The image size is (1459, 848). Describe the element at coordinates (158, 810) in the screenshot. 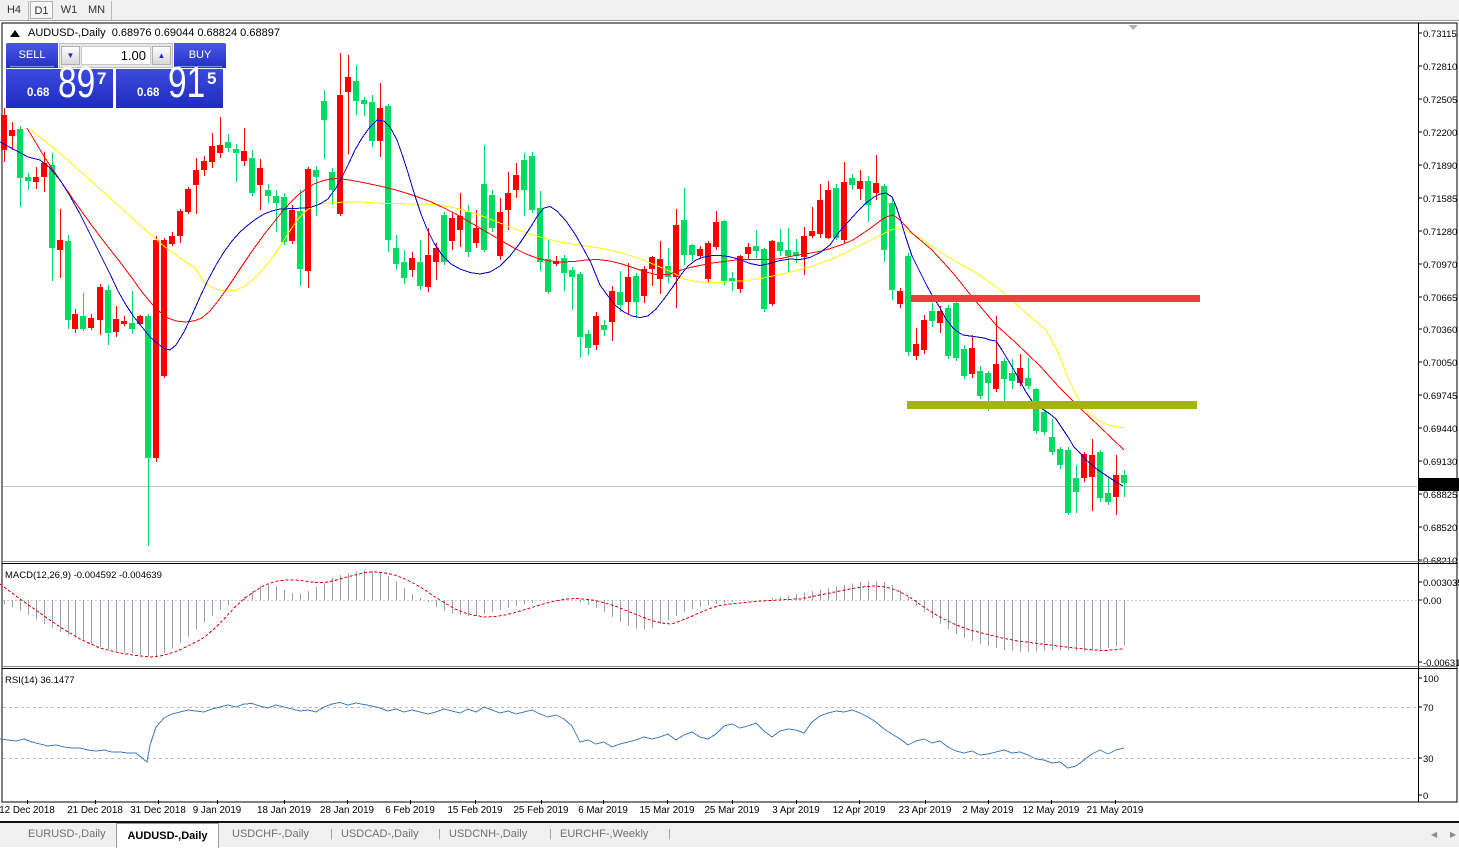

I see `svg-text: 31 Dec 2018` at that location.